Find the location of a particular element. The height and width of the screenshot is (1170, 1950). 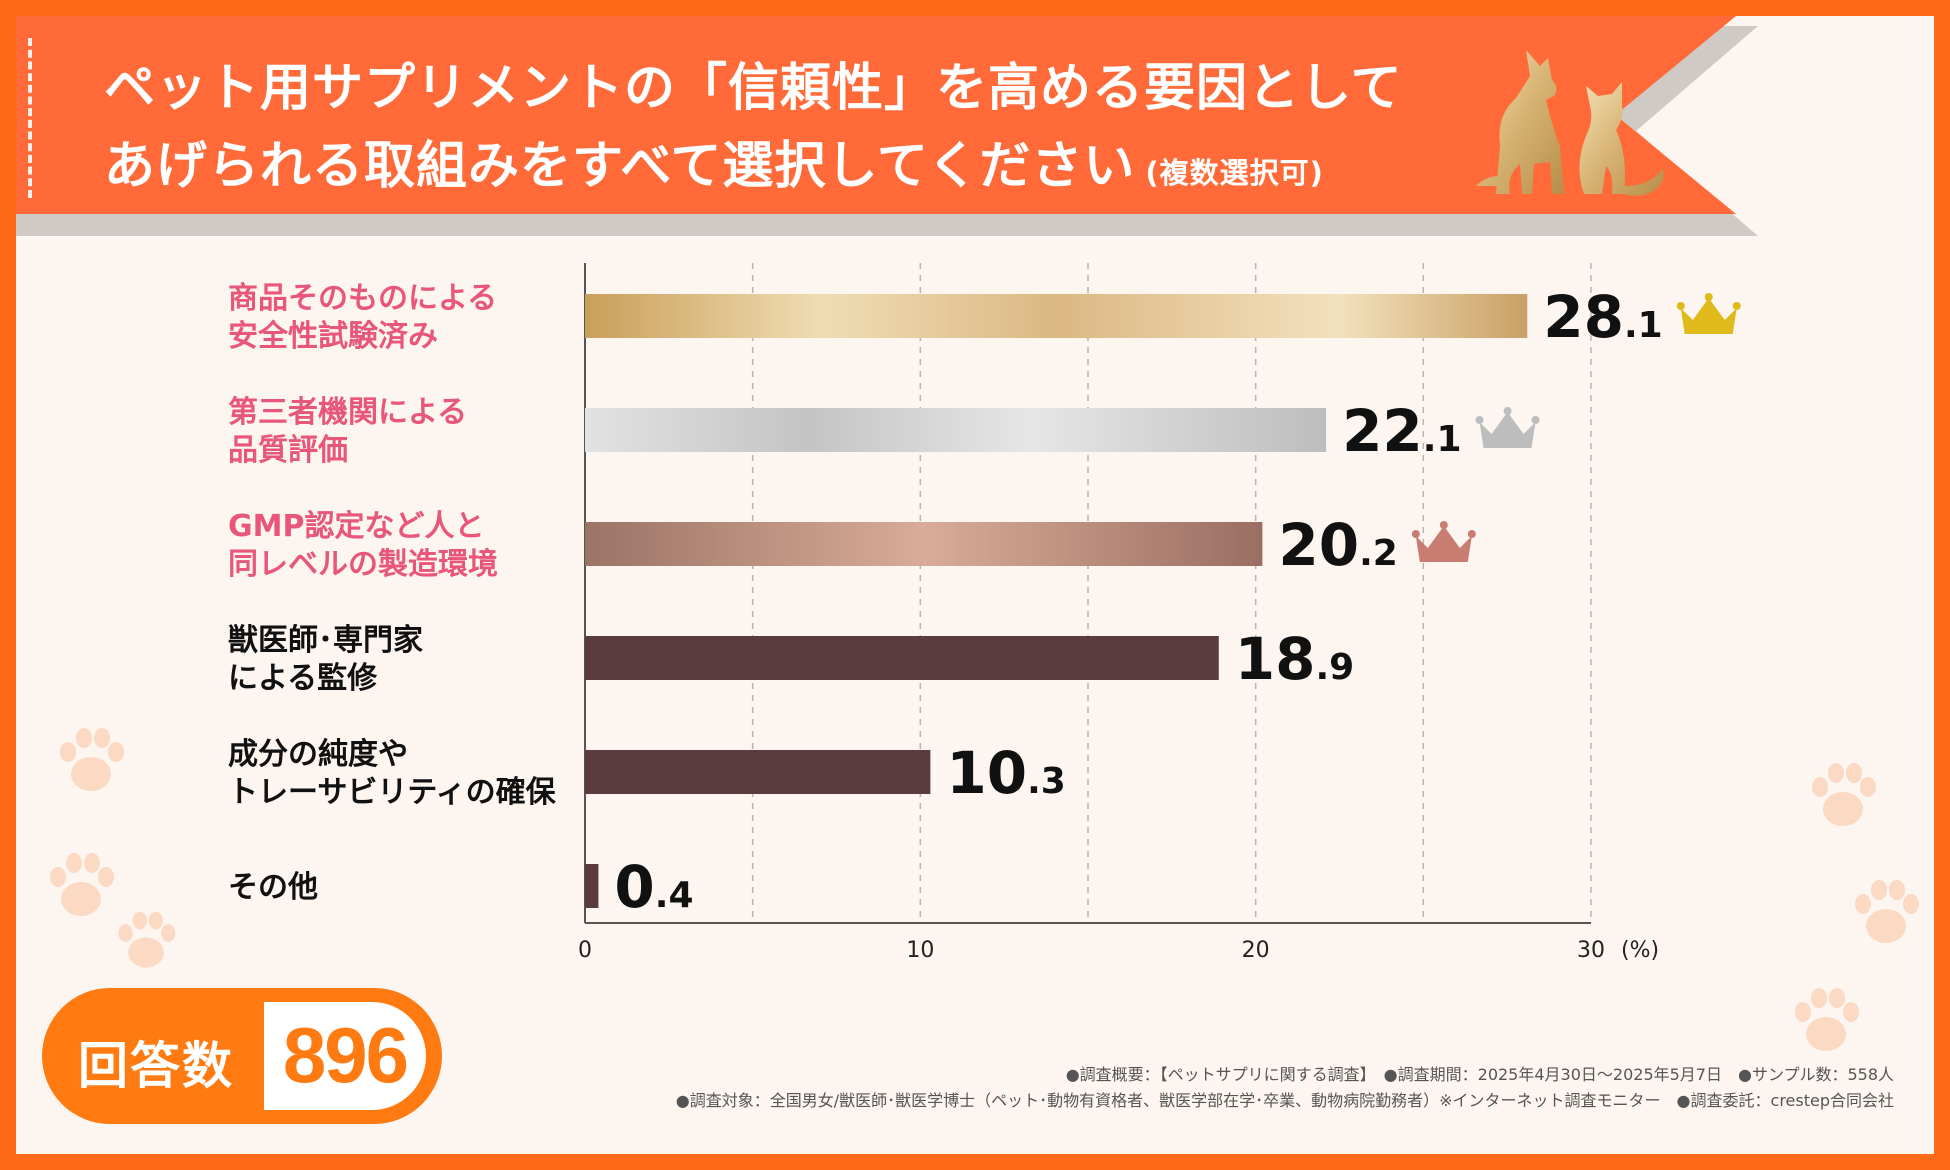

x-tick-label: 30 is located at coordinates (1591, 950).